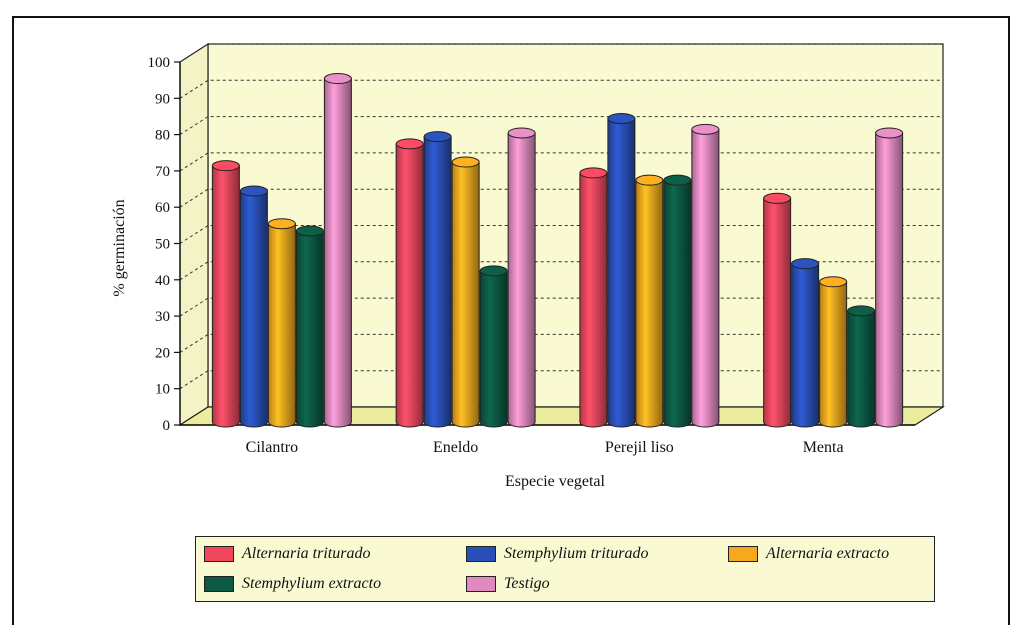 The width and height of the screenshot is (1022, 625). Describe the element at coordinates (194, 234) in the screenshot. I see `side-wall` at that location.